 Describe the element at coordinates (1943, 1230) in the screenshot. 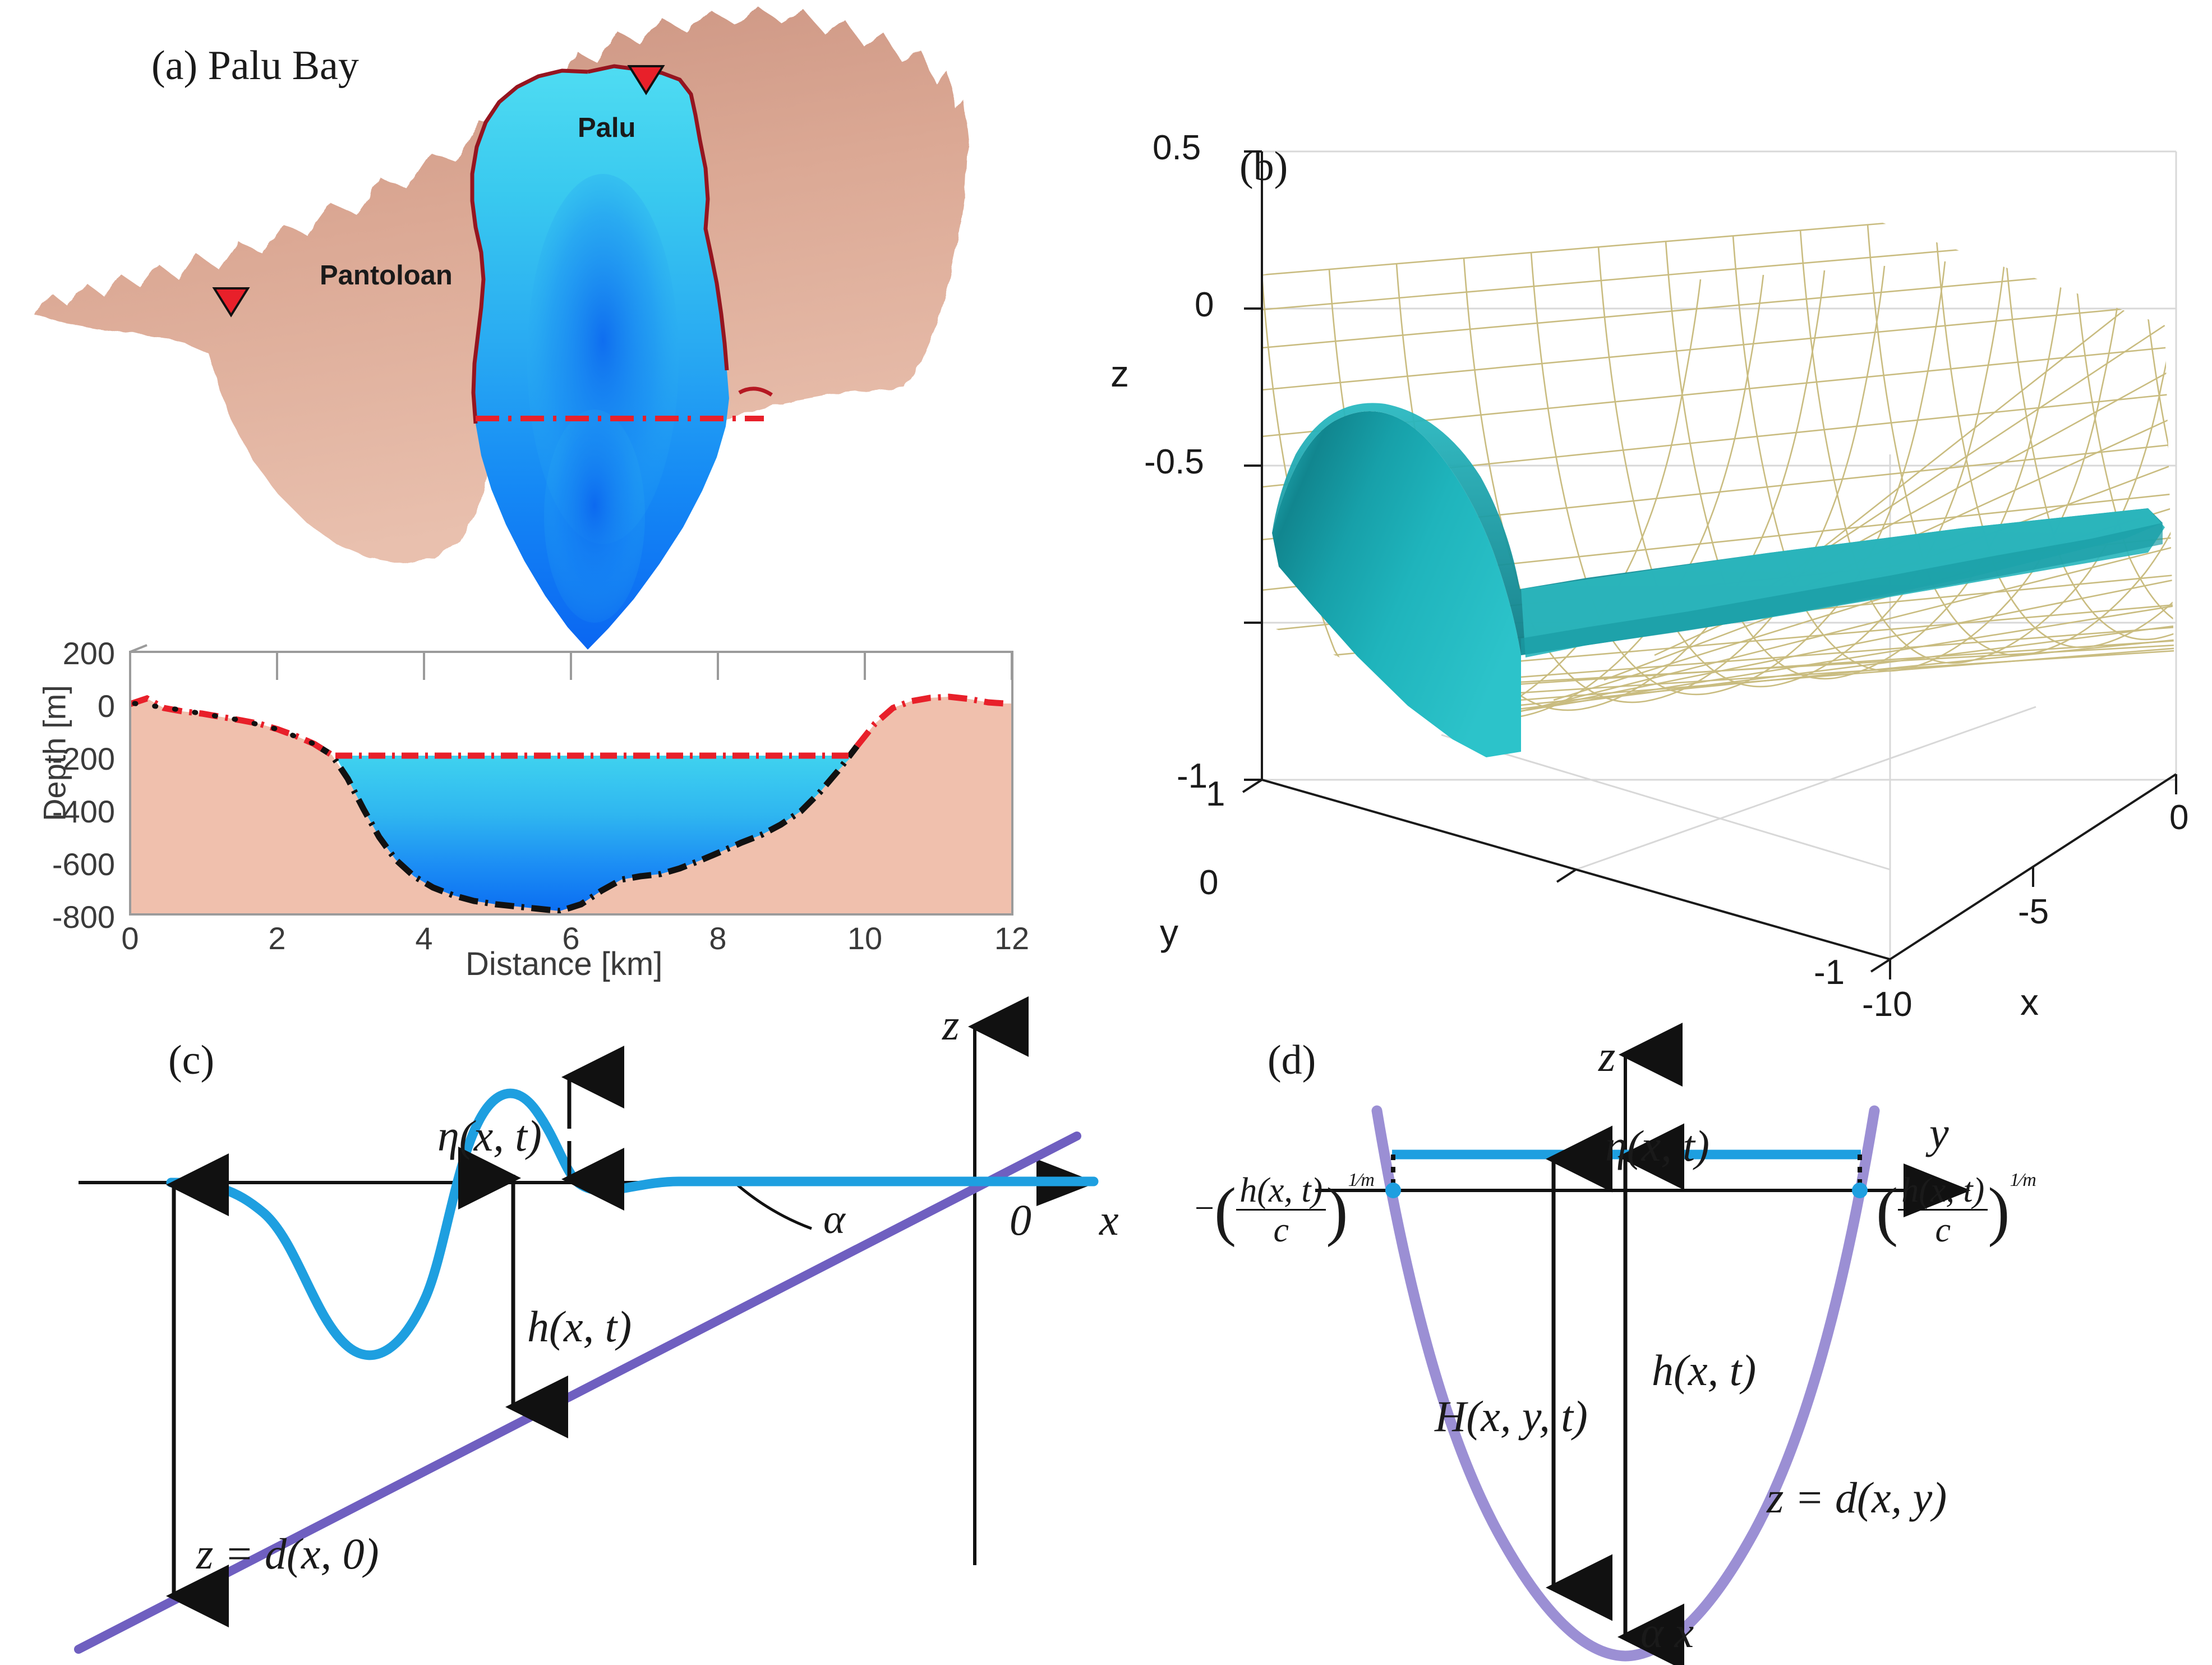

I see `right-edge-denominator: c` at that location.